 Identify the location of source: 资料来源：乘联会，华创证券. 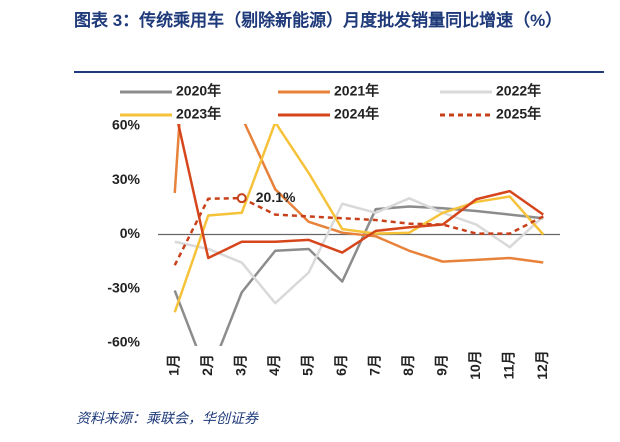
(167, 418).